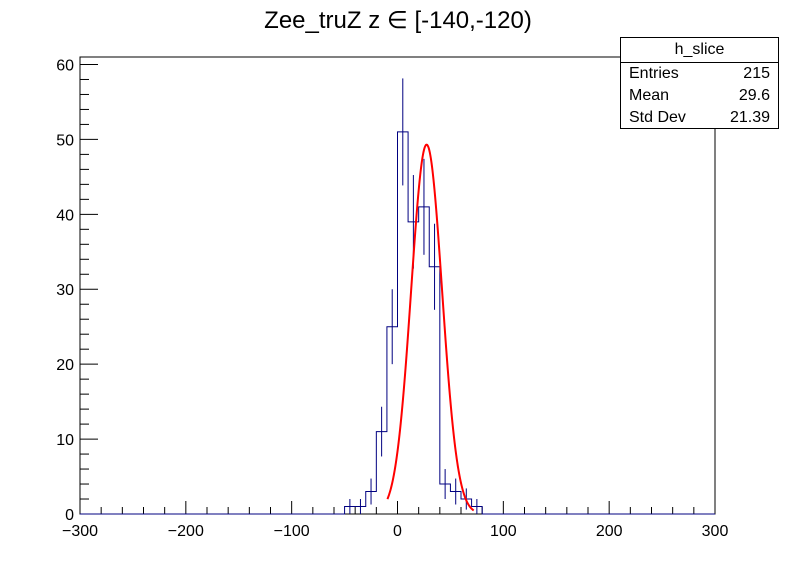 The image size is (796, 572). What do you see at coordinates (65, 290) in the screenshot?
I see `y-tick-label: 30` at bounding box center [65, 290].